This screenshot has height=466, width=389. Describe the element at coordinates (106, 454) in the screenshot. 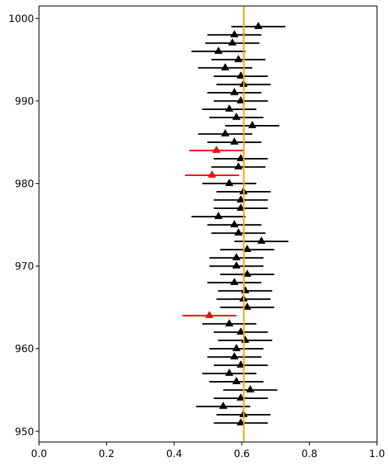

I see `x-tick-label: 0.2` at that location.